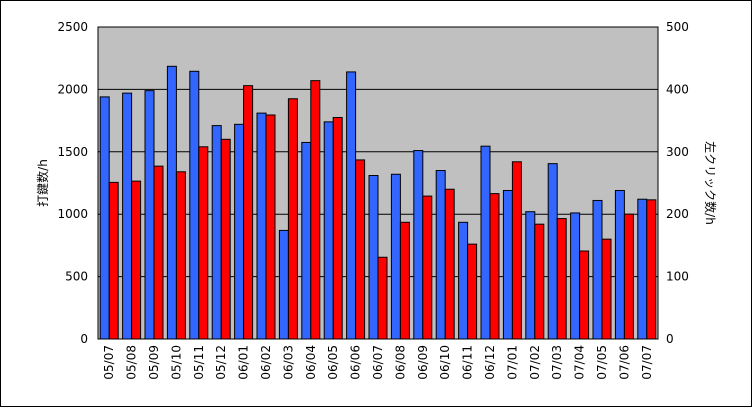 Image resolution: width=752 pixels, height=411 pixels. What do you see at coordinates (72, 27) in the screenshot?
I see `left-tick-label: 2500` at bounding box center [72, 27].